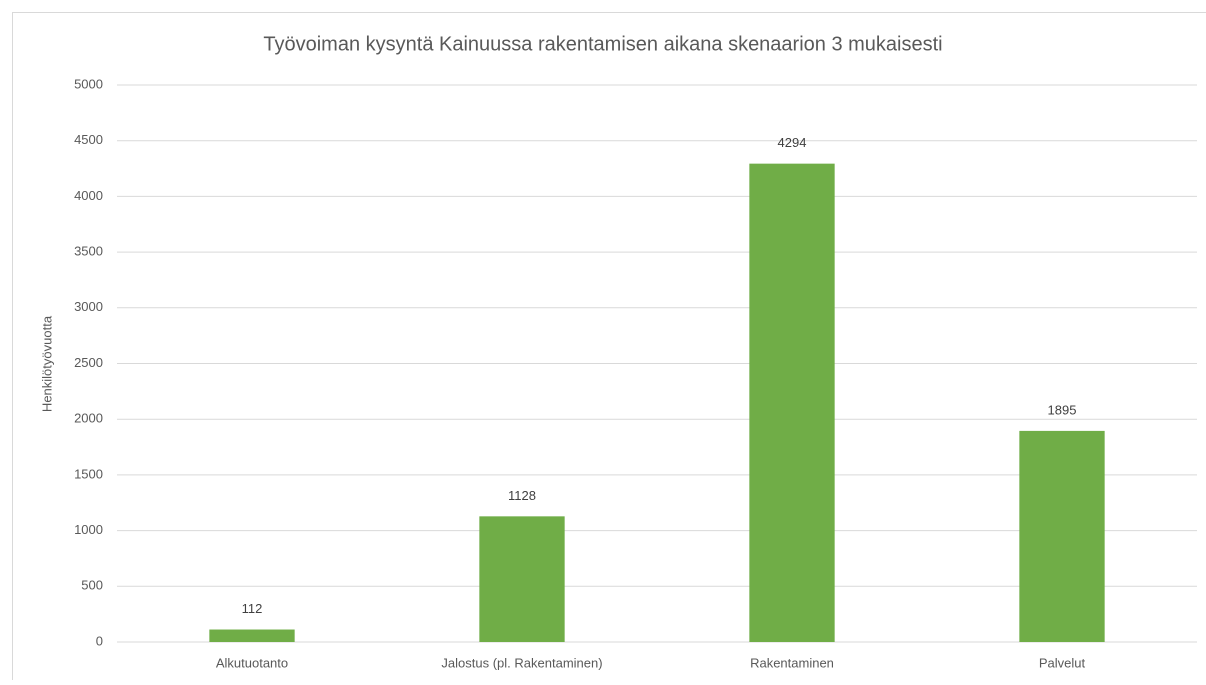 The height and width of the screenshot is (685, 1206). I want to click on data-label: 1895, so click(1062, 409).